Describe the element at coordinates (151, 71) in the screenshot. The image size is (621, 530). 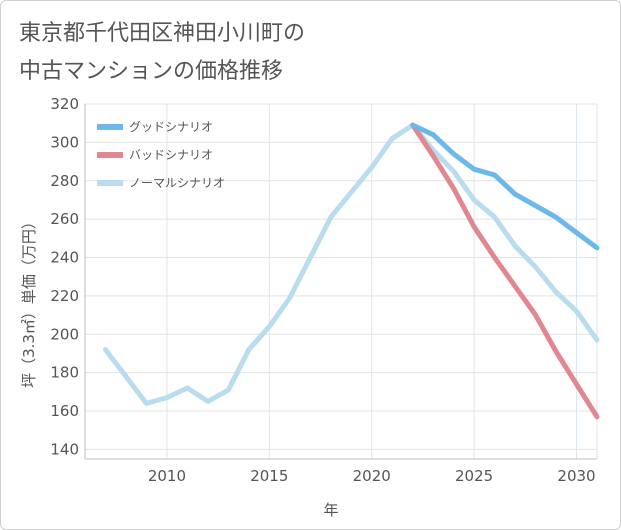
I see `title-line-2: 中古マンションの価格推移` at that location.